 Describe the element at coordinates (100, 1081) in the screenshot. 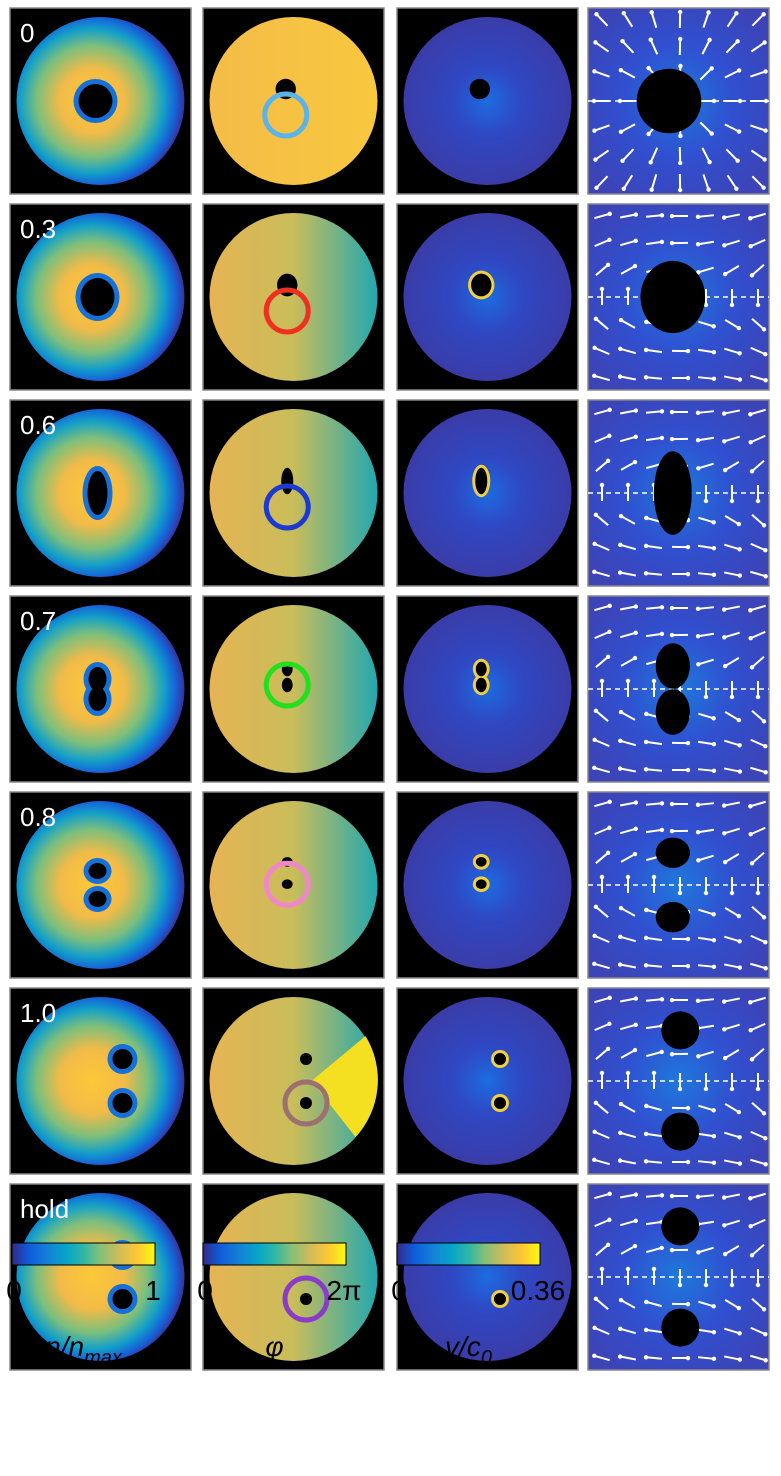

I see `density-disc` at that location.